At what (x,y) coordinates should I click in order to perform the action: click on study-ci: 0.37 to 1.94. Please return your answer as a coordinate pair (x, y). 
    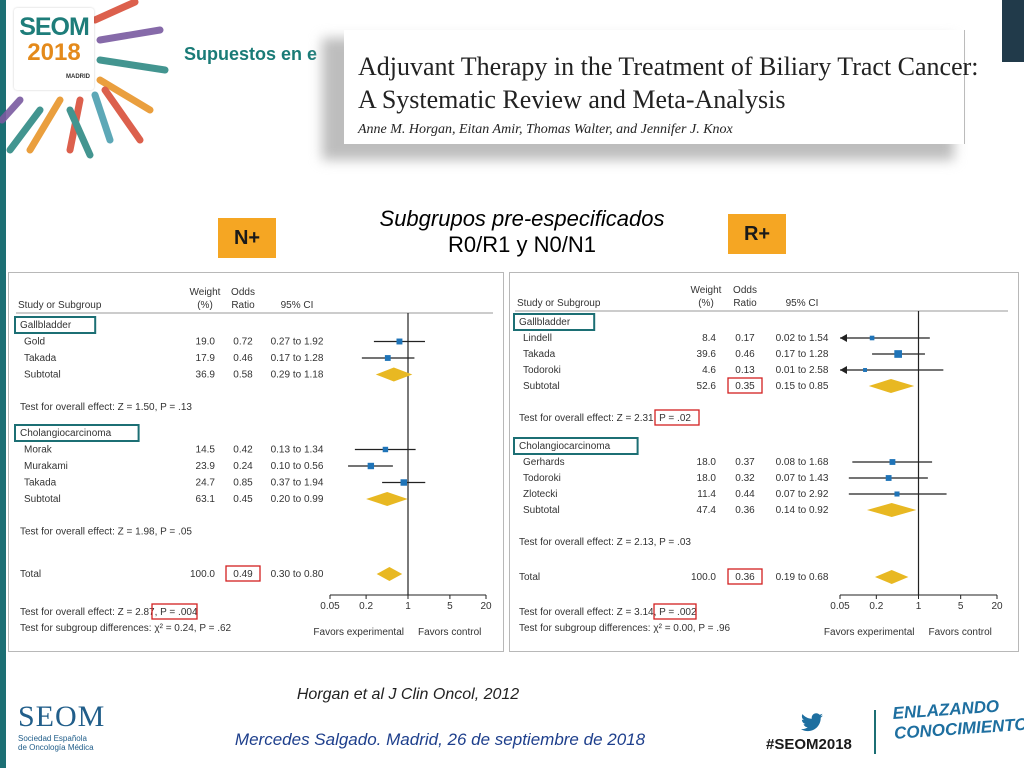
    Looking at the image, I should click on (297, 483).